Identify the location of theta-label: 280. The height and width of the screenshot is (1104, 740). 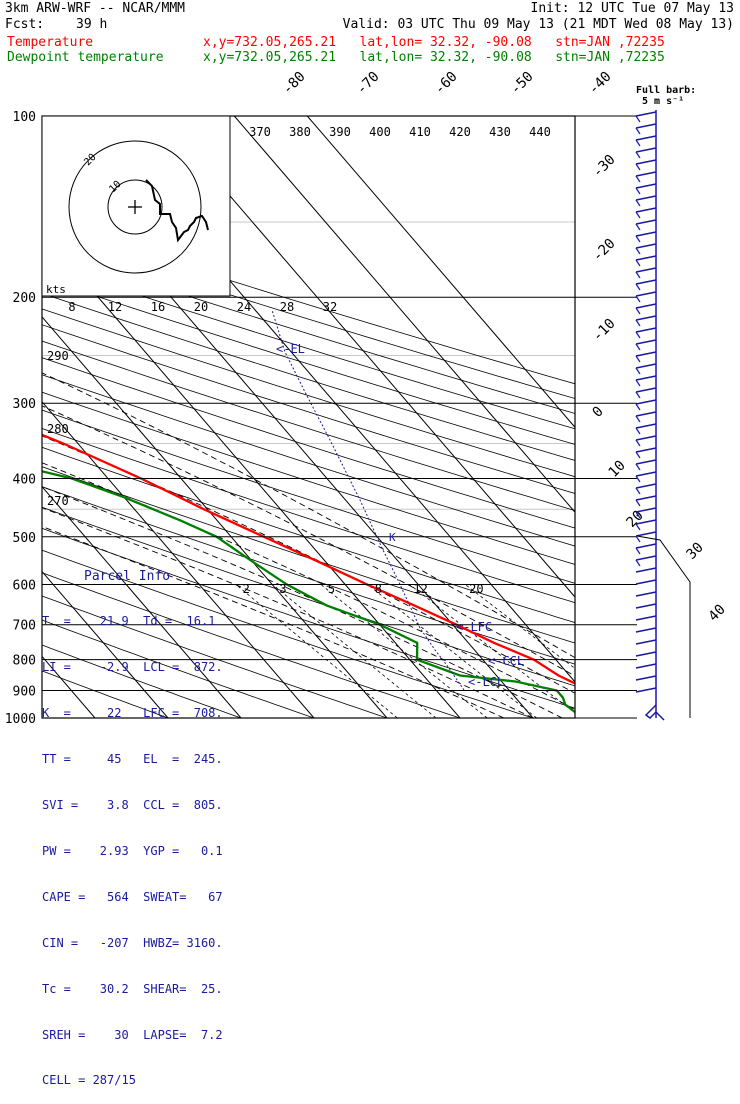
(58, 429).